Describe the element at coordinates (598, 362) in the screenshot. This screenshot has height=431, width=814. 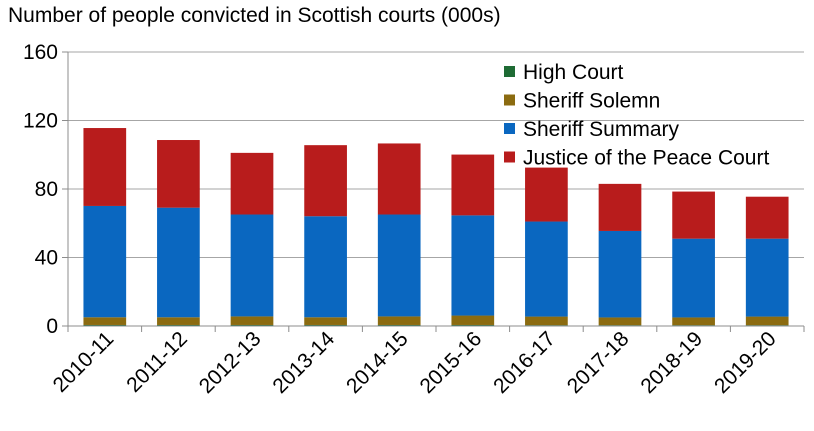
I see `x-tick-label: 2017-18` at that location.